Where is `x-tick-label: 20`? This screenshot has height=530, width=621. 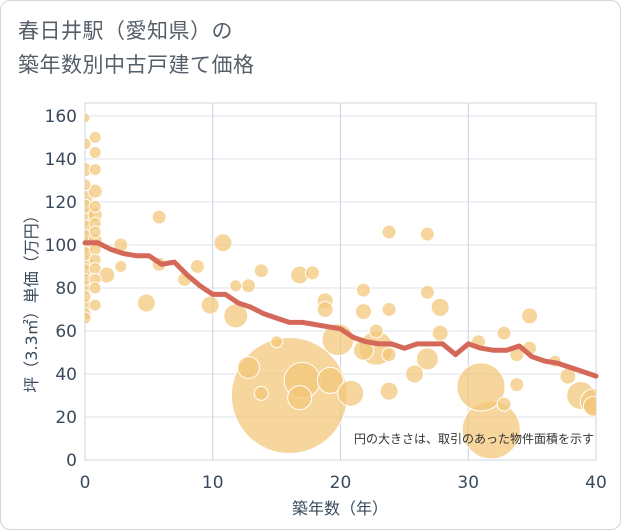
x-tick-label: 20 is located at coordinates (341, 483).